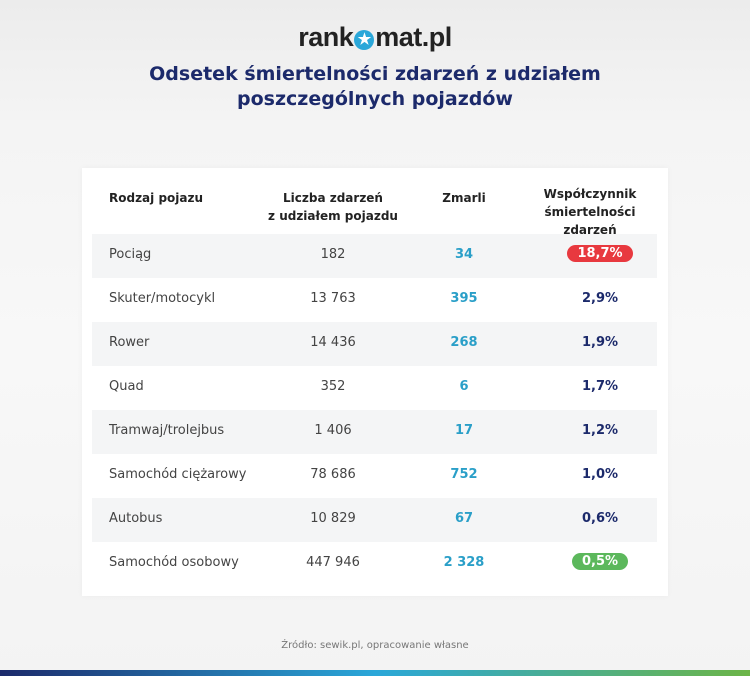 This screenshot has height=676, width=750. I want to click on fatality-rate: 1,9%, so click(600, 342).